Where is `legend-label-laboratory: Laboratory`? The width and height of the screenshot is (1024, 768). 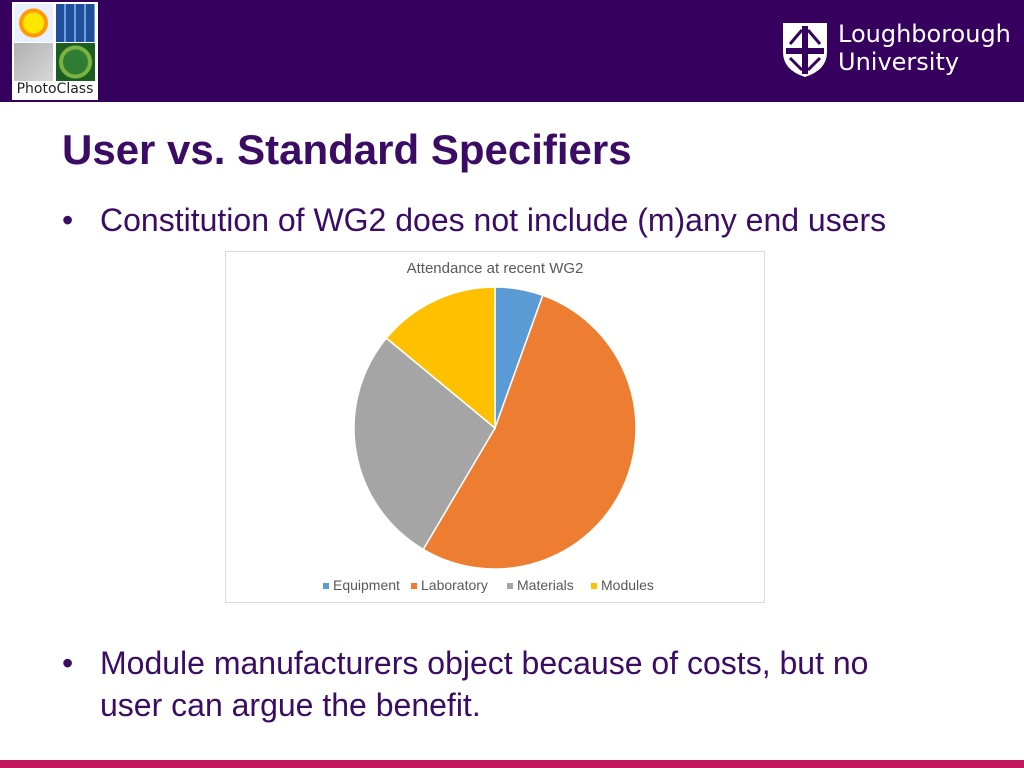 legend-label-laboratory: Laboratory is located at coordinates (454, 585).